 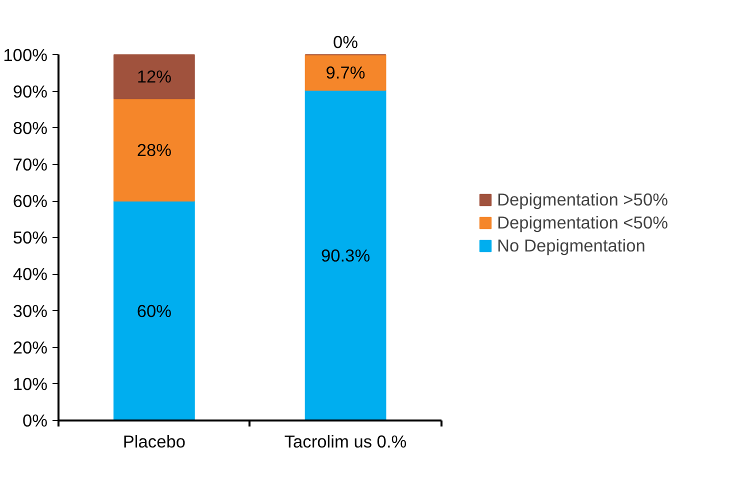 I want to click on data-label: 60%, so click(x=154, y=310).